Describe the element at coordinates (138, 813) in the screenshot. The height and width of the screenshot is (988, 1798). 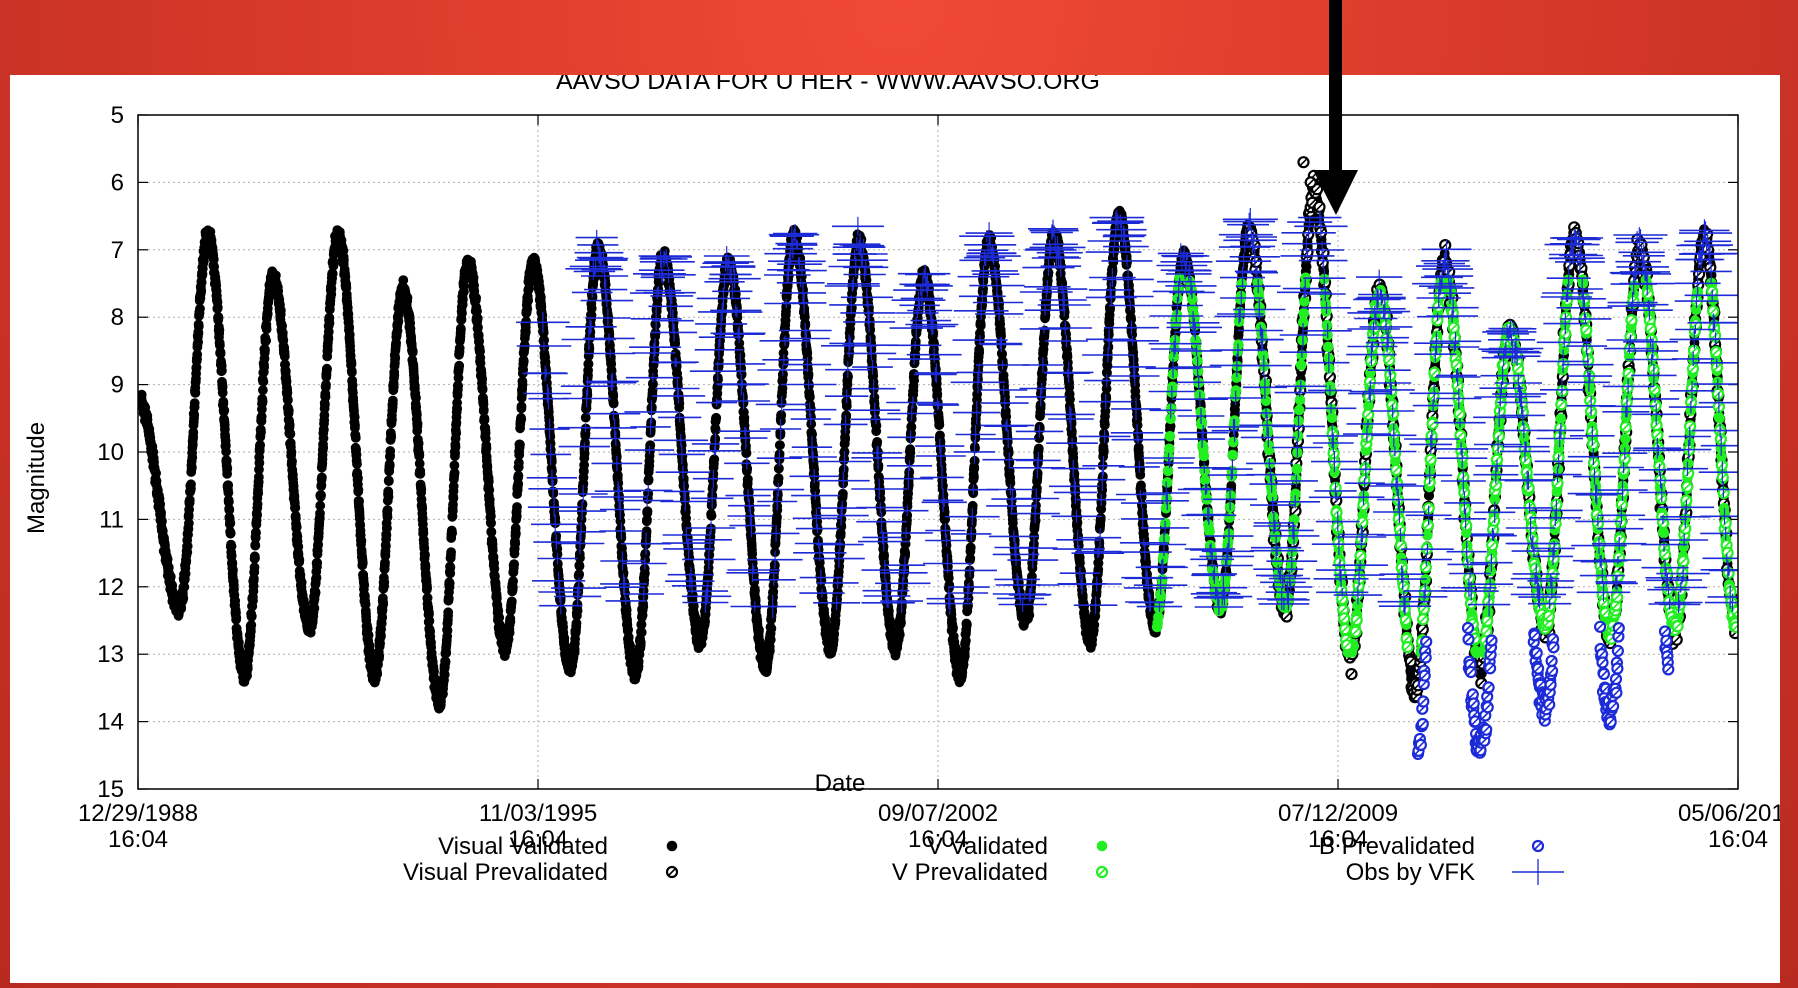
I see `x-tick-label: 12/29/1988` at that location.